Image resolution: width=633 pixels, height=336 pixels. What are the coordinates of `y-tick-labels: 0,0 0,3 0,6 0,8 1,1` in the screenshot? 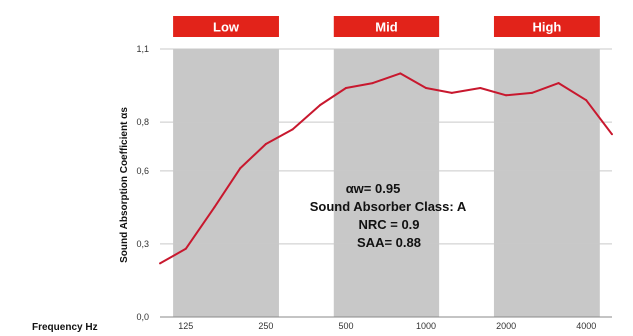 It's located at (142, 183).